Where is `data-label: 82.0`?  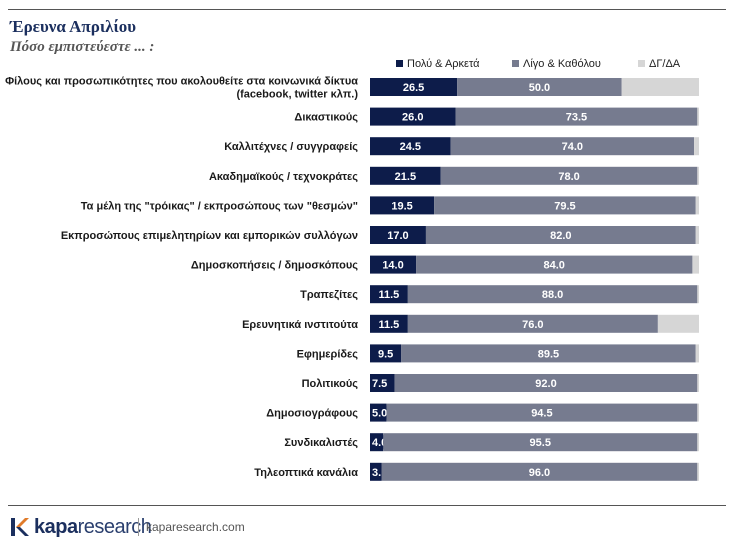 data-label: 82.0 is located at coordinates (560, 236).